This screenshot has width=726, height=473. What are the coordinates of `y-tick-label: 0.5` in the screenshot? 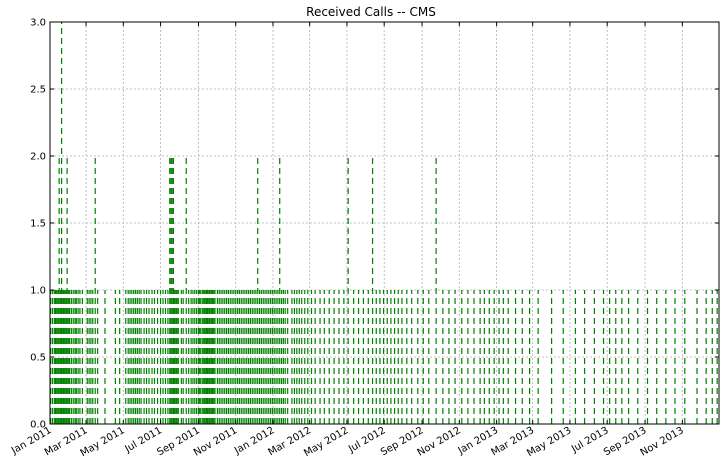 It's located at (38, 358).